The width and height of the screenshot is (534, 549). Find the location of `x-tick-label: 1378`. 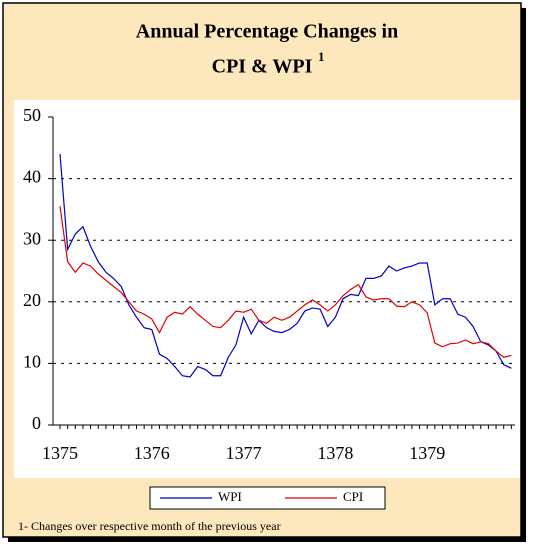

x-tick-label: 1378 is located at coordinates (335, 453).